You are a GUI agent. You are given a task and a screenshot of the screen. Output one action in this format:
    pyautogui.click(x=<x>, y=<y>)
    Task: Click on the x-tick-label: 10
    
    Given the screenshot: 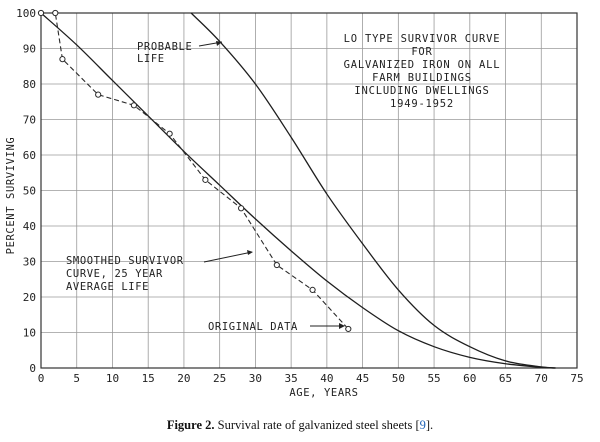 What is the action you would take?
    pyautogui.click(x=112, y=378)
    